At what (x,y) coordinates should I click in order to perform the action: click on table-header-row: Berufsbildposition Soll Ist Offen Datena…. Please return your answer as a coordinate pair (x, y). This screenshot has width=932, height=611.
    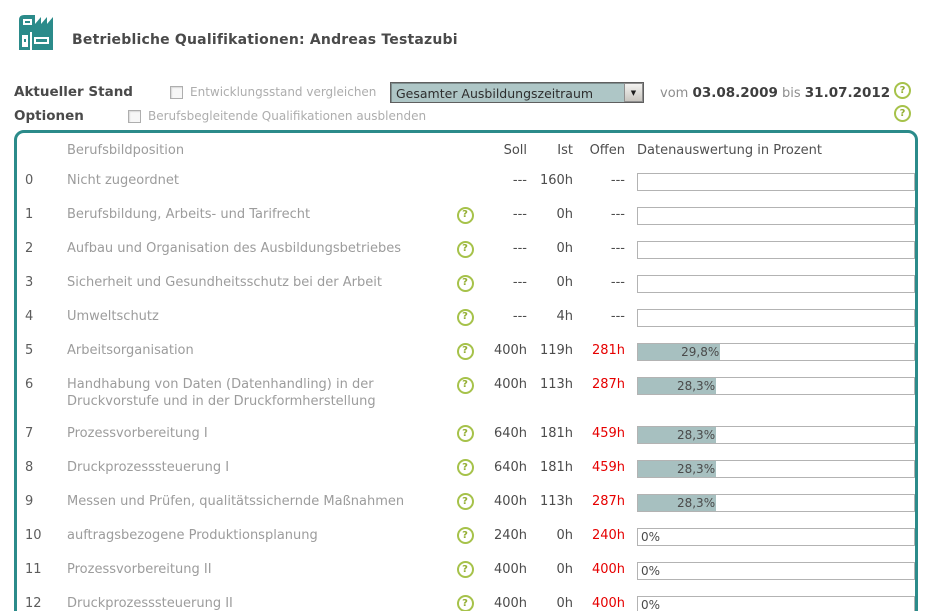
    Looking at the image, I should click on (466, 153).